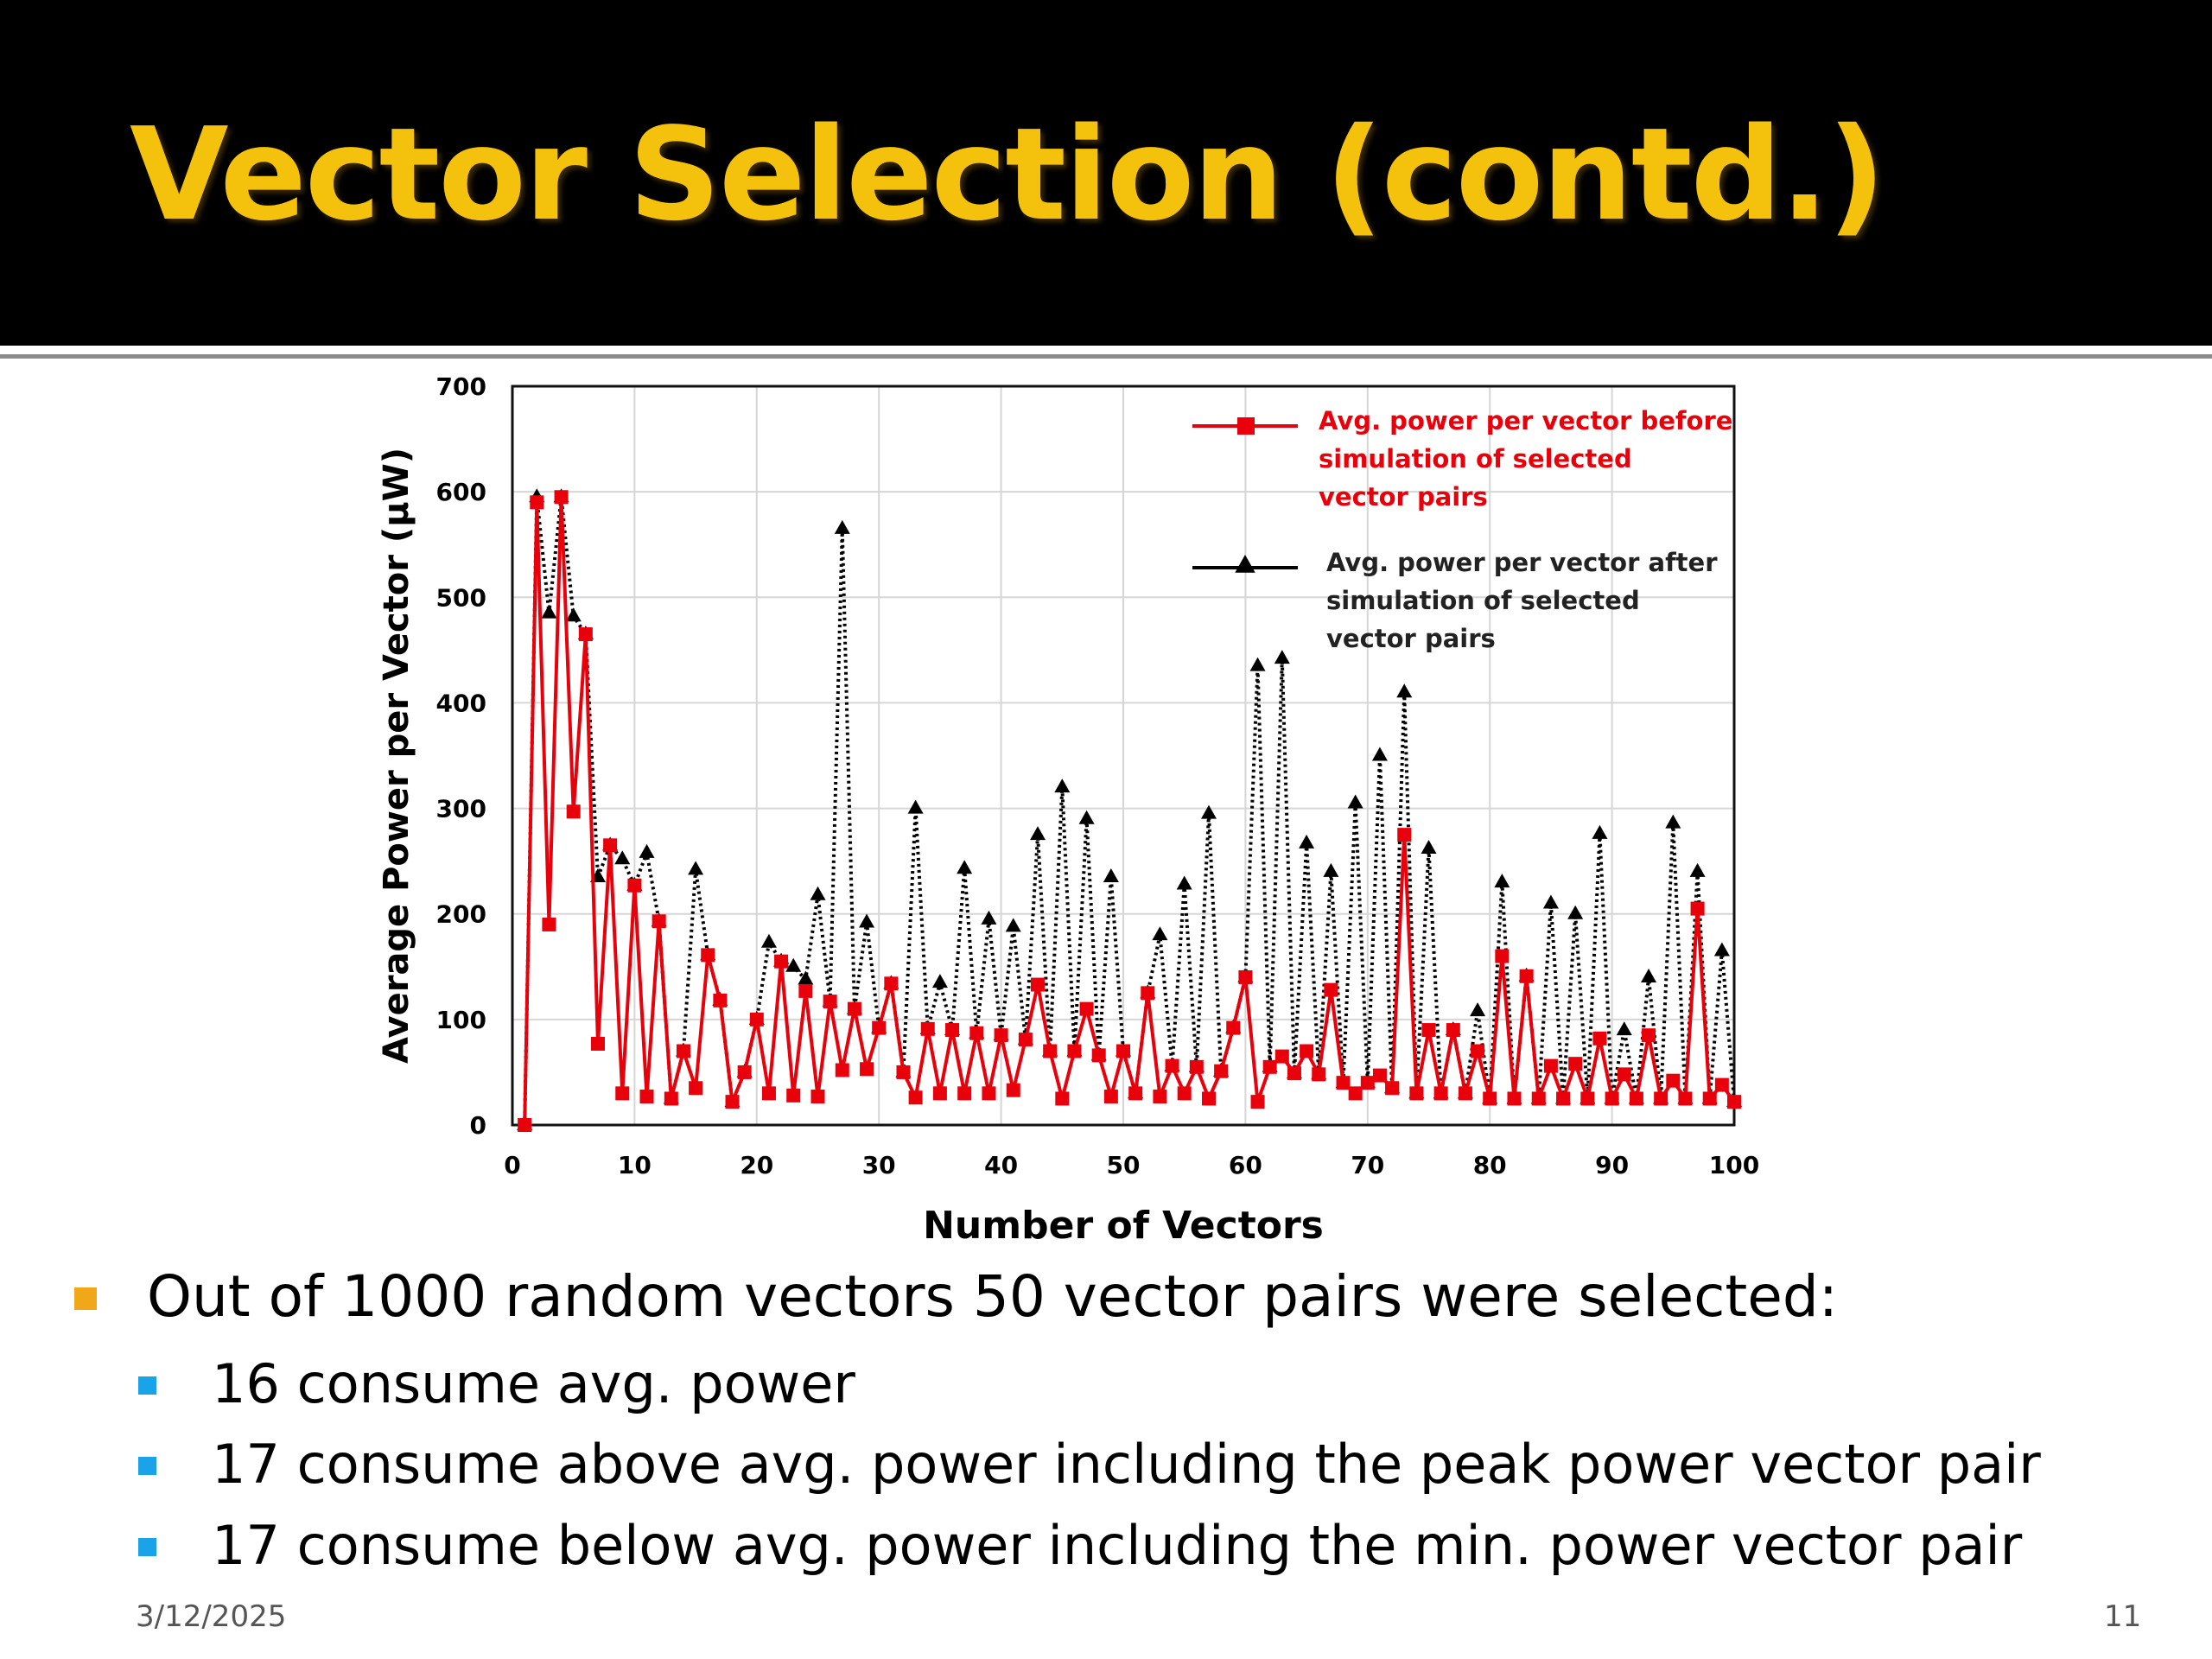 The width and height of the screenshot is (2212, 1659). Describe the element at coordinates (461, 492) in the screenshot. I see `y-tick-label: 600` at that location.